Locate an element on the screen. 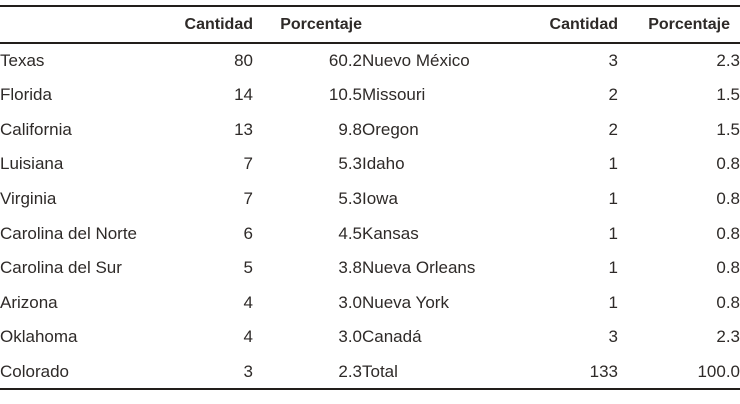  header-cantidad-left: Cantidad is located at coordinates (215, 25).